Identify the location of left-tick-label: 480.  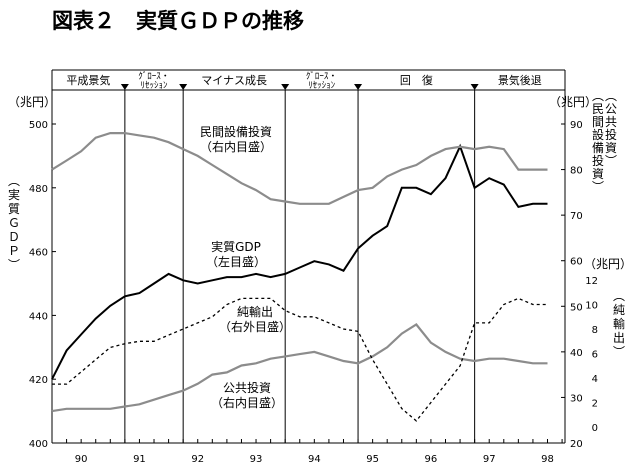
(38, 189).